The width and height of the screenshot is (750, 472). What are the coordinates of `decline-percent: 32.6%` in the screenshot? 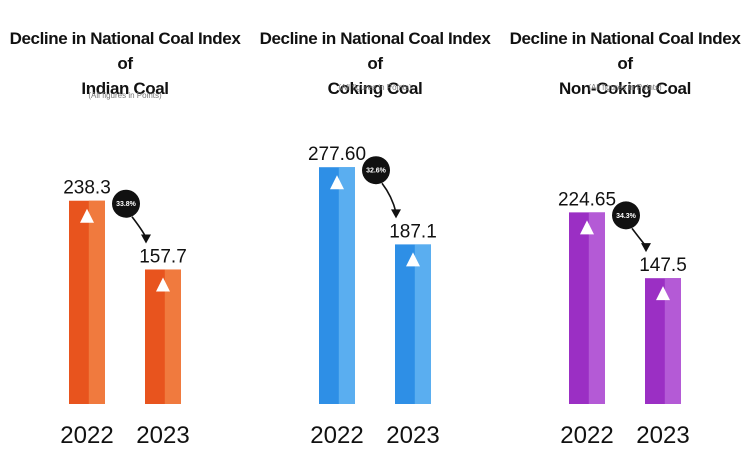 It's located at (376, 171).